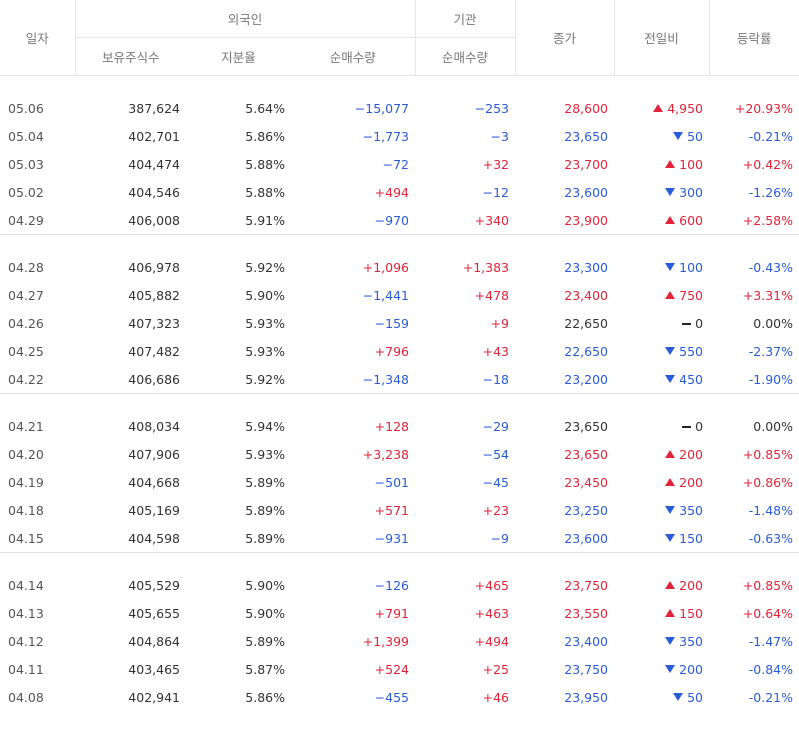 The height and width of the screenshot is (734, 799). What do you see at coordinates (771, 192) in the screenshot?
I see `cell-rate: -1.26%` at bounding box center [771, 192].